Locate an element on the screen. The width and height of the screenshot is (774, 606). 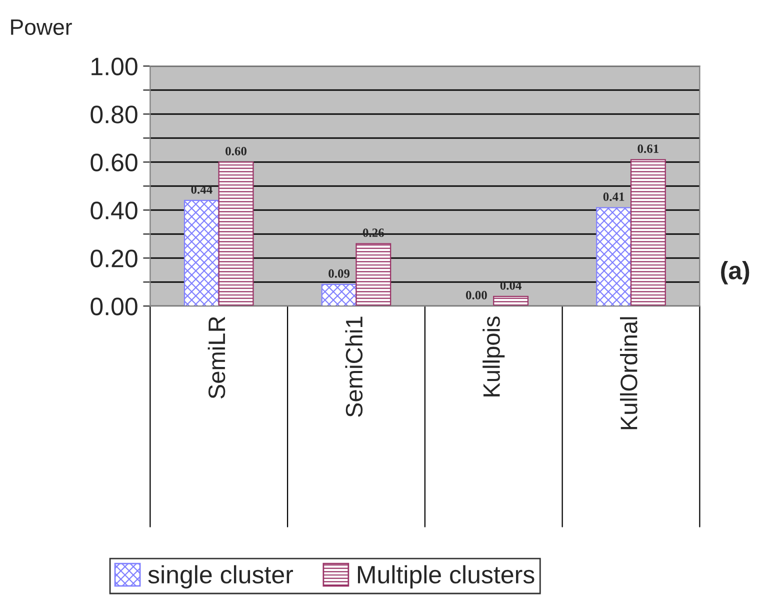
data-label: 0.00 is located at coordinates (476, 295).